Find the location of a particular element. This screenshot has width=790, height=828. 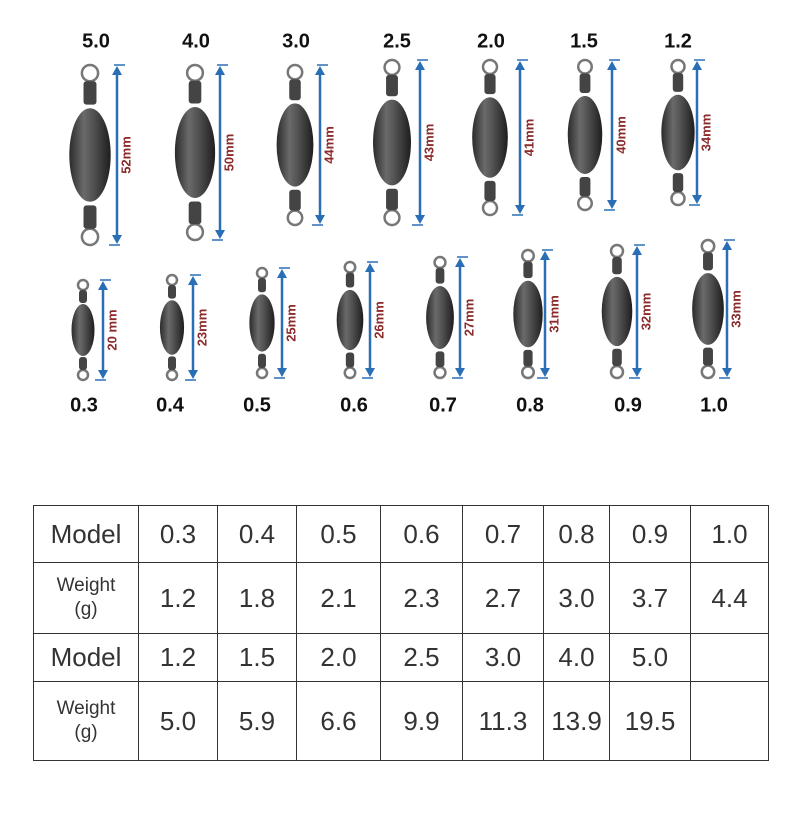

model-label: 0.8 is located at coordinates (530, 405).